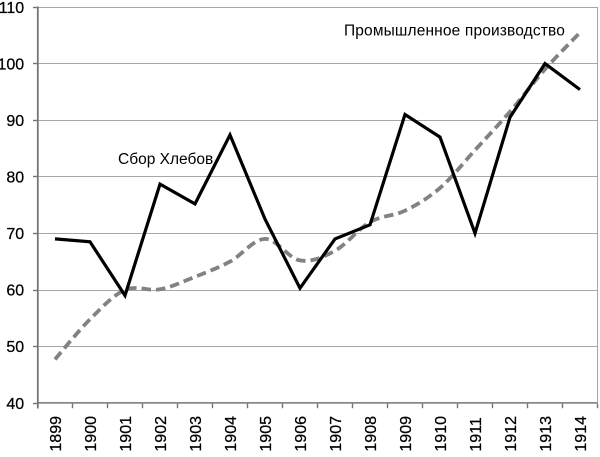 The image size is (600, 457). I want to click on svg-text: 110, so click(12, 8).